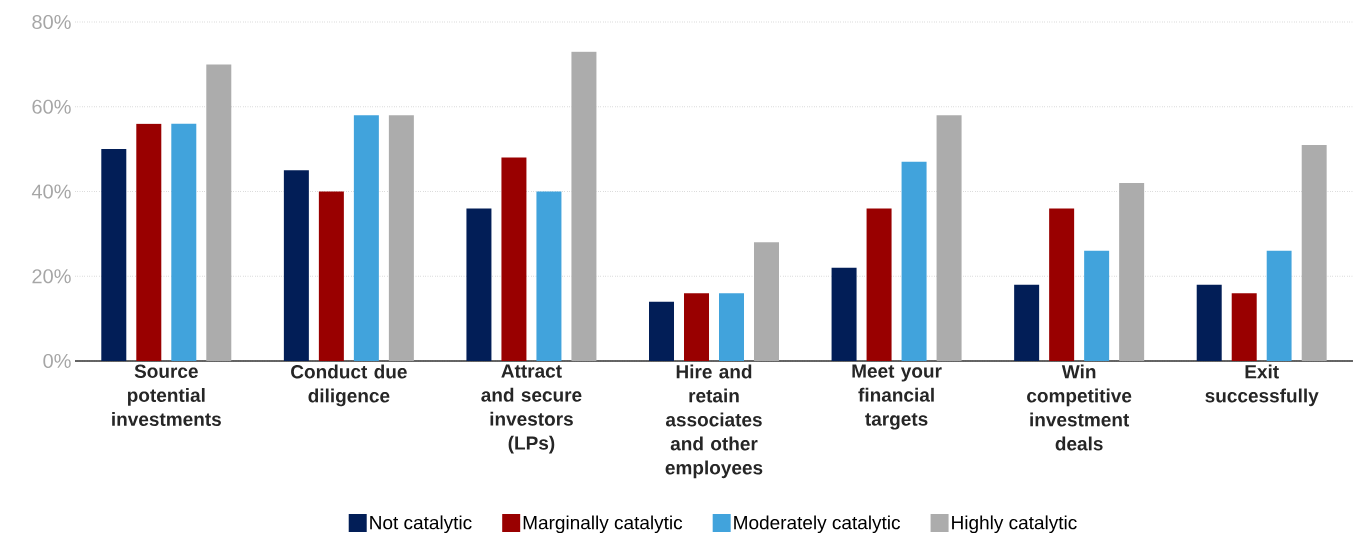 The image size is (1353, 535). What do you see at coordinates (51, 191) in the screenshot?
I see `y-tick-label: 40%` at bounding box center [51, 191].